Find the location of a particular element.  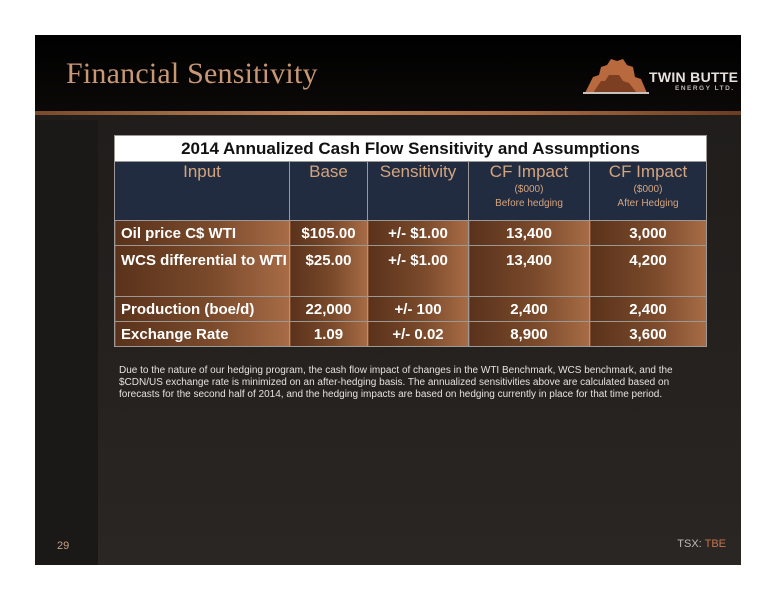

header-note: After Hedging is located at coordinates (648, 203).